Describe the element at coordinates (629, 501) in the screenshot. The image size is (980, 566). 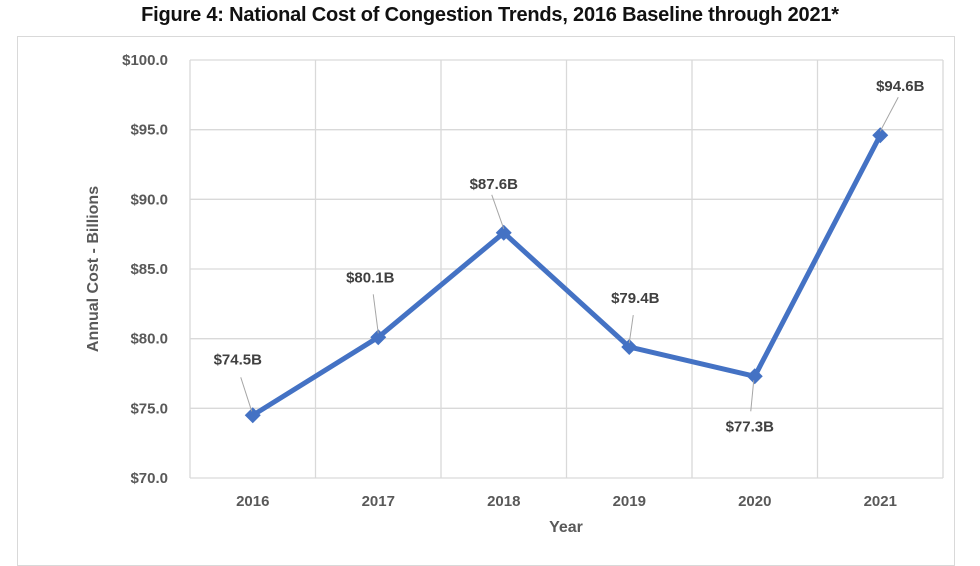
I see `x-tick-label: 2019` at that location.